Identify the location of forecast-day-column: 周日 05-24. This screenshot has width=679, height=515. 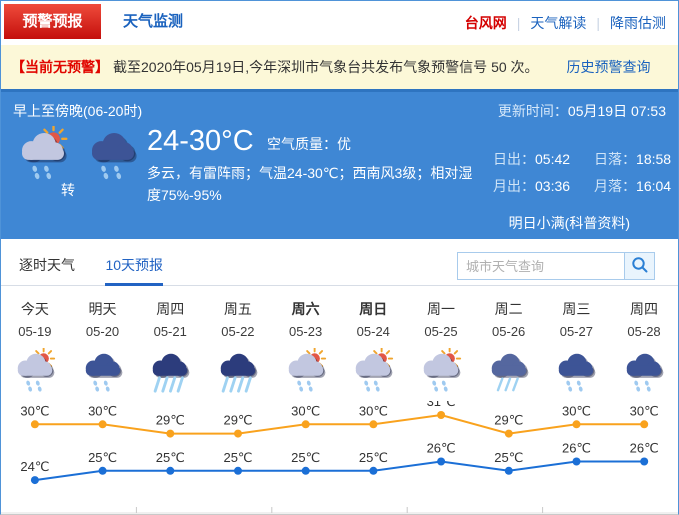
(373, 342).